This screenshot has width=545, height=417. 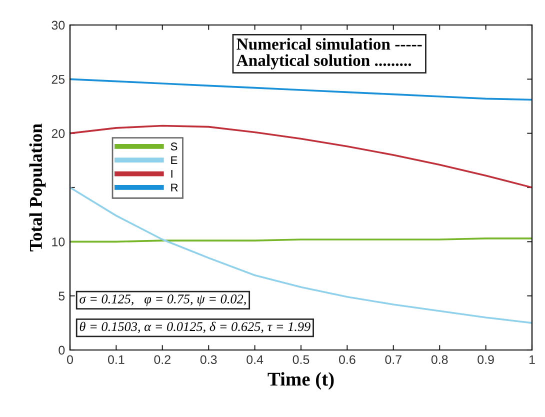 I want to click on x-tick-label: 0, so click(x=70, y=359).